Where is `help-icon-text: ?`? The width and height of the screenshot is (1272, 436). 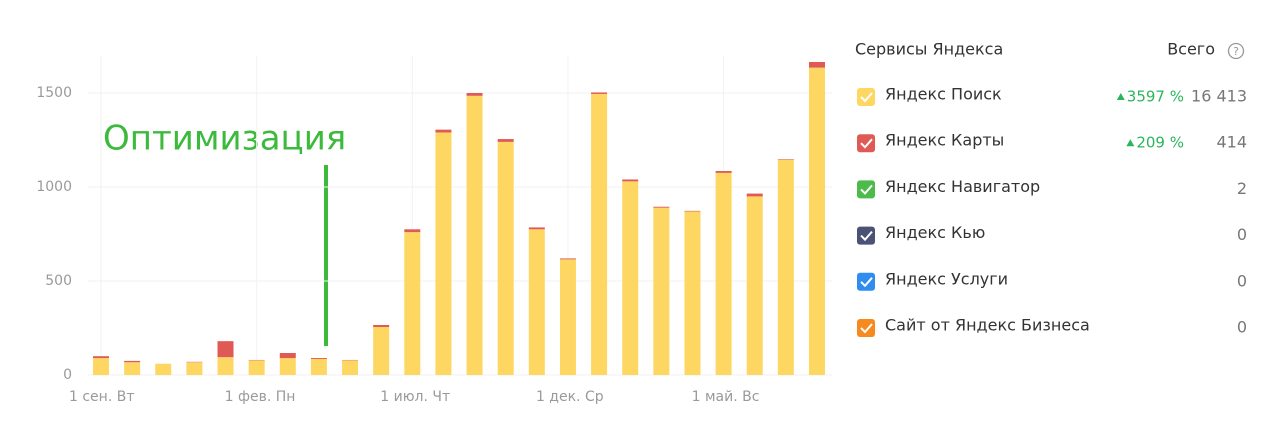 help-icon-text: ? is located at coordinates (1236, 51).